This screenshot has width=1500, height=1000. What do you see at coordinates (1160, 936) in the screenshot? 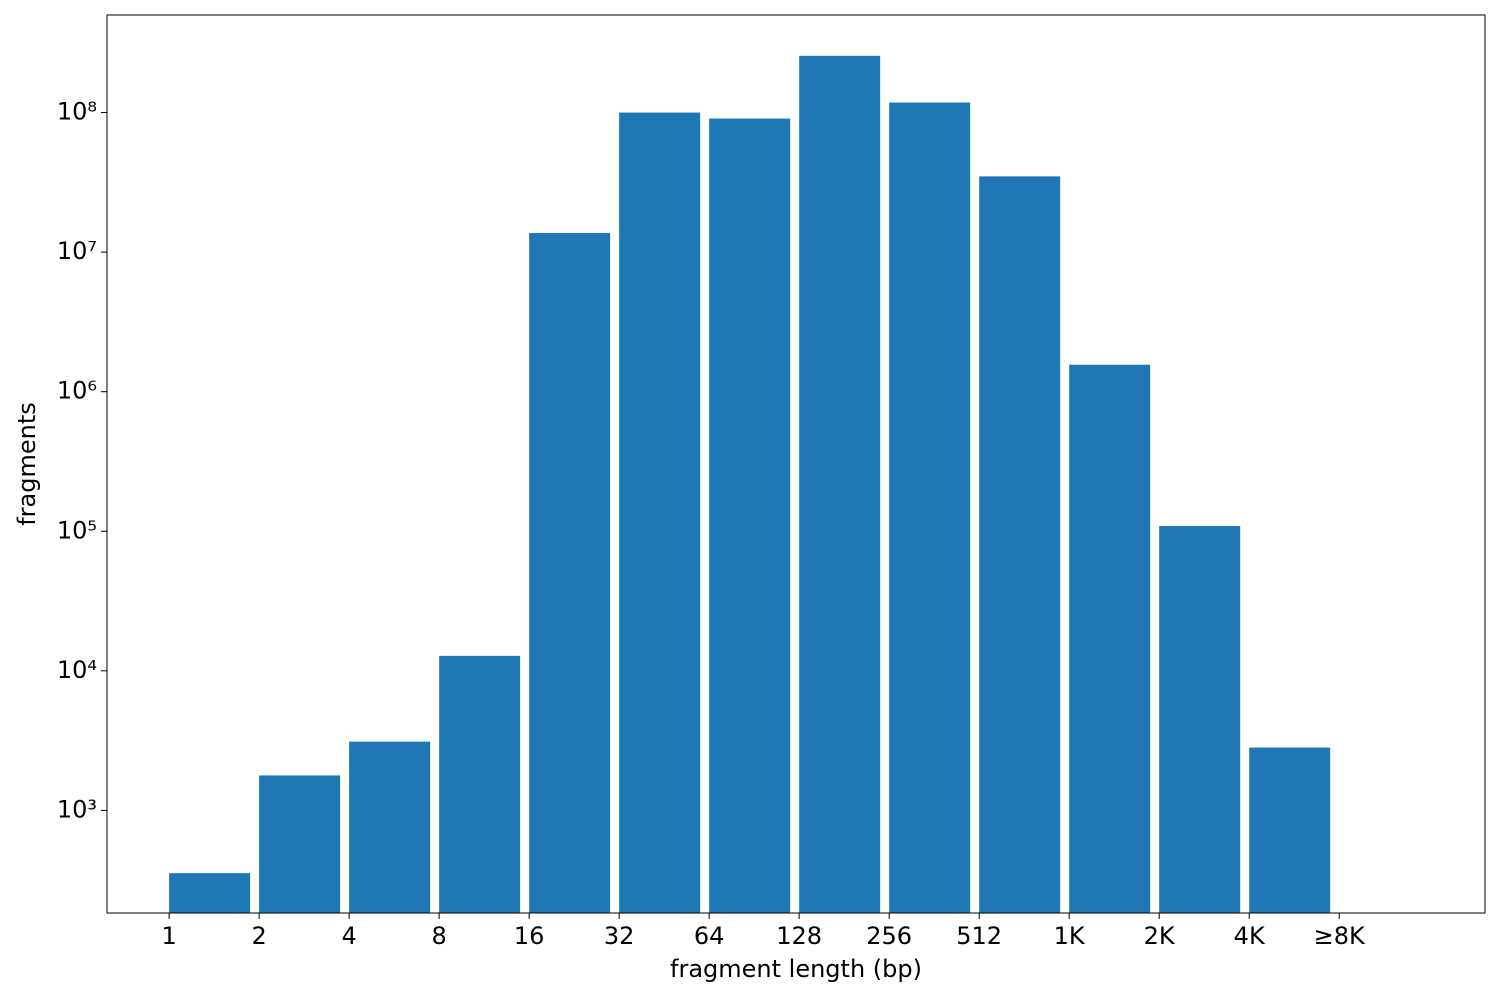
I see `x-tick-label: 2K` at bounding box center [1160, 936].